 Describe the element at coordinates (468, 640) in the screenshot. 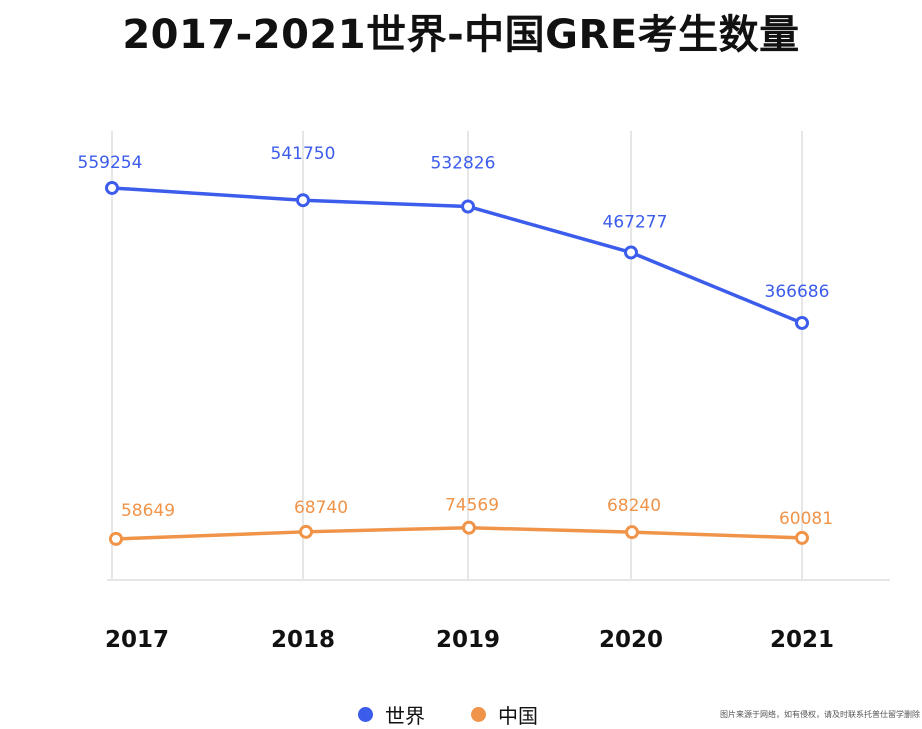

I see `x-tick-label-2019: 2019` at that location.